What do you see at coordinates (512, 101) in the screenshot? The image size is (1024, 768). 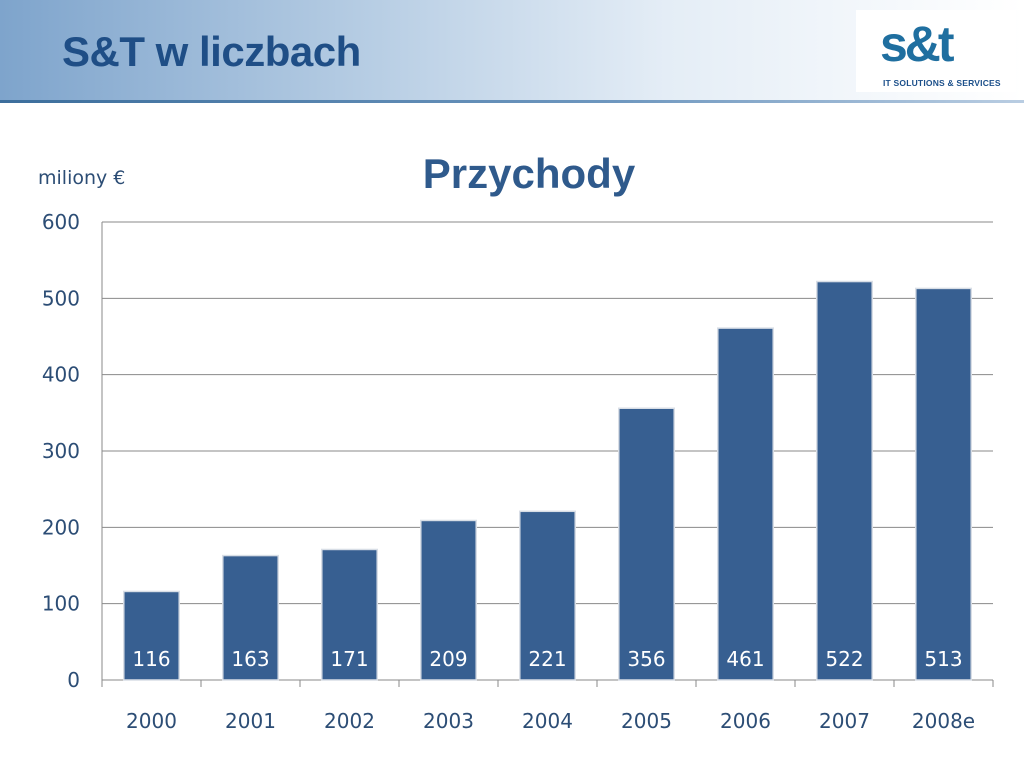 I see `header-divider` at bounding box center [512, 101].